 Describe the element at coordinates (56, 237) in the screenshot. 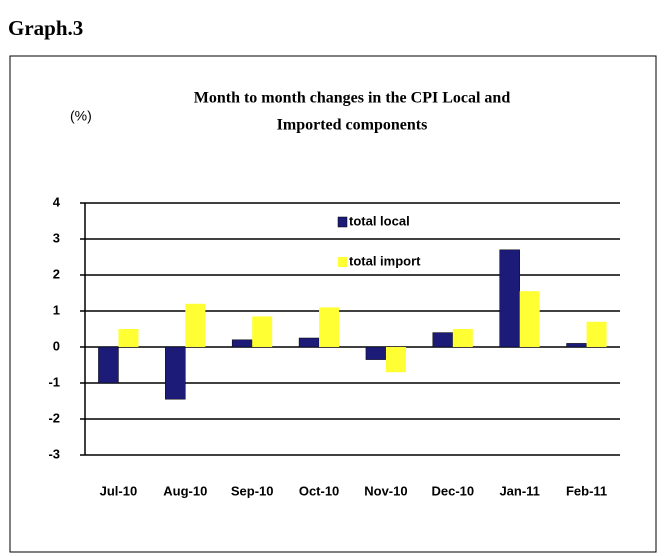

I see `y-tick-label: 3` at that location.